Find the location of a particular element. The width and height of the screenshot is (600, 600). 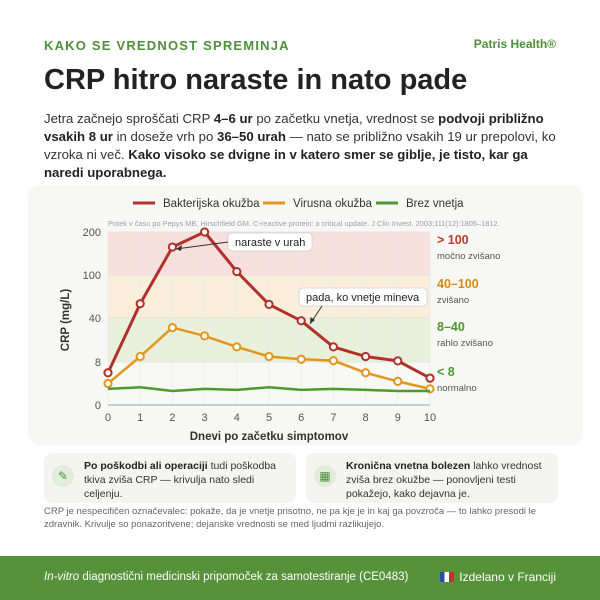

y-tick-label: 40 is located at coordinates (95, 319).